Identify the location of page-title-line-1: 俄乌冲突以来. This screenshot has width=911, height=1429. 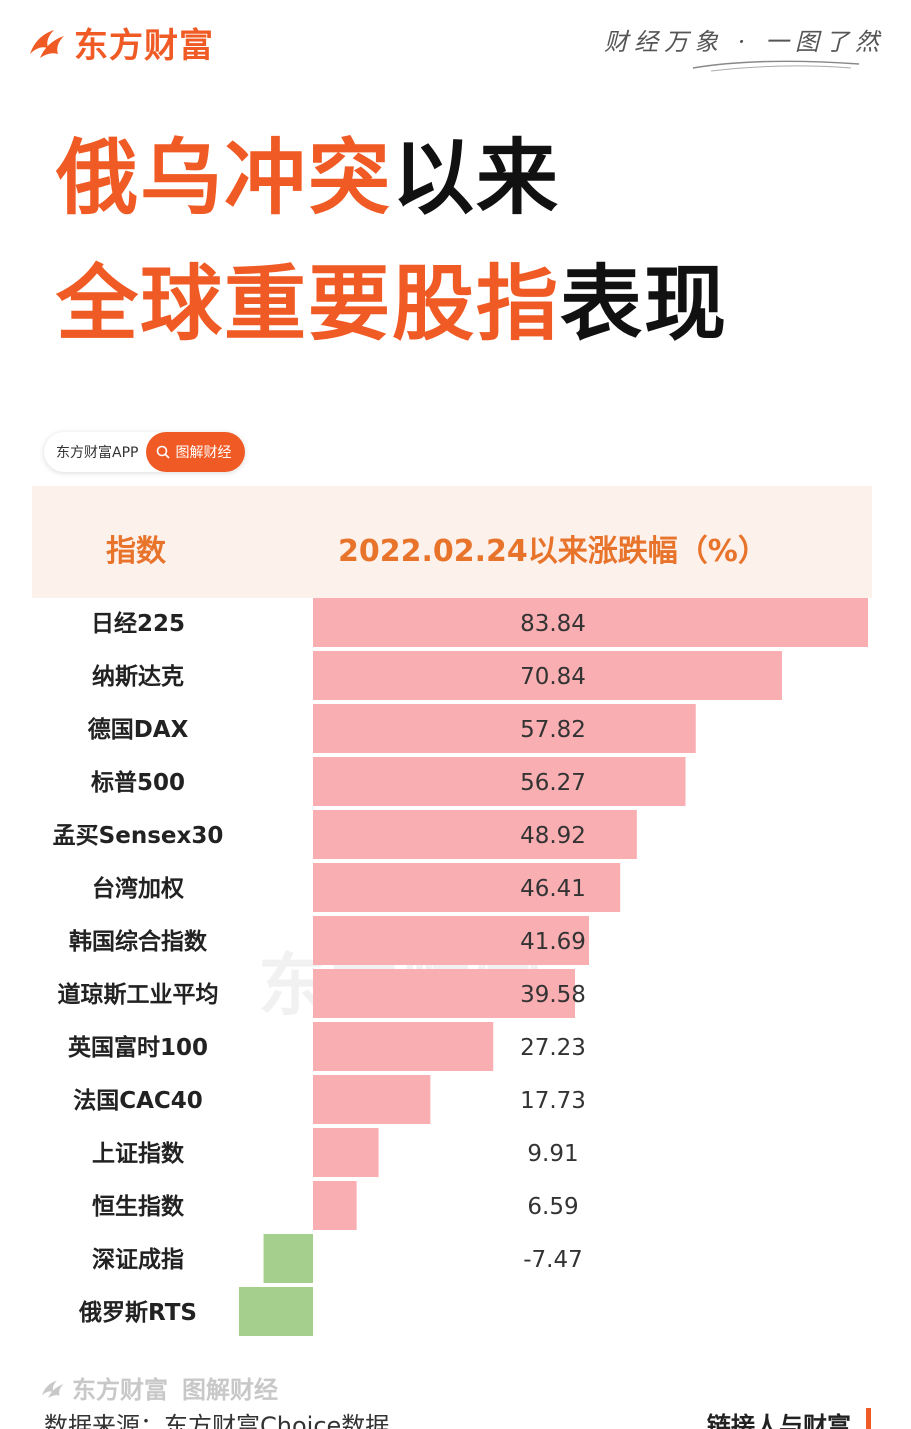
(308, 179).